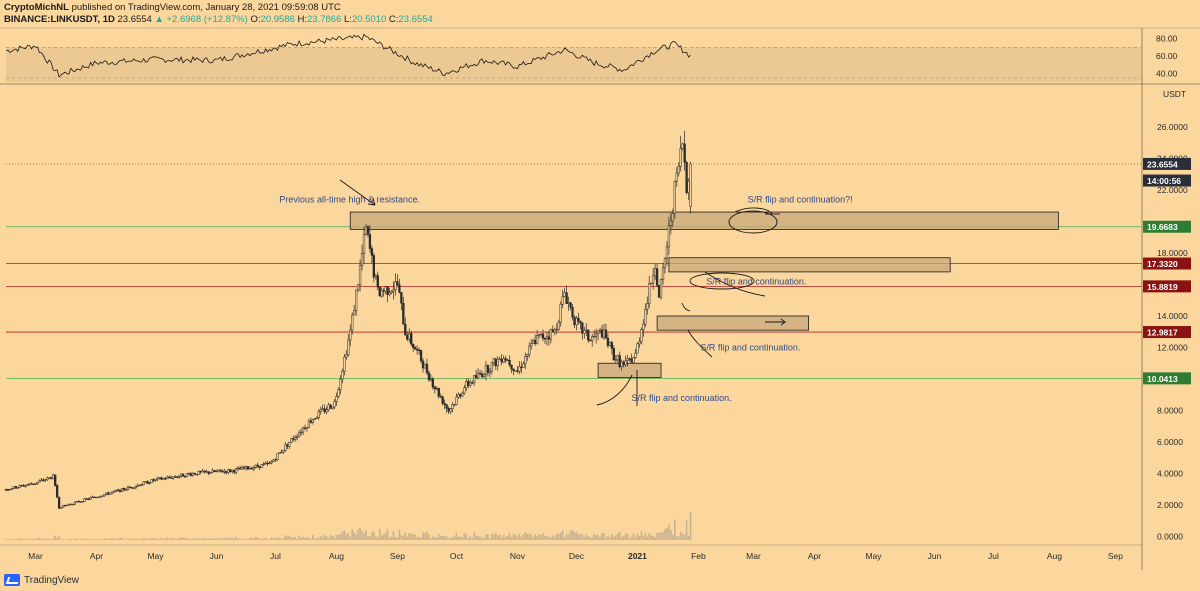 This screenshot has width=1200, height=591. Describe the element at coordinates (873, 556) in the screenshot. I see `date-tick-label: May` at that location.